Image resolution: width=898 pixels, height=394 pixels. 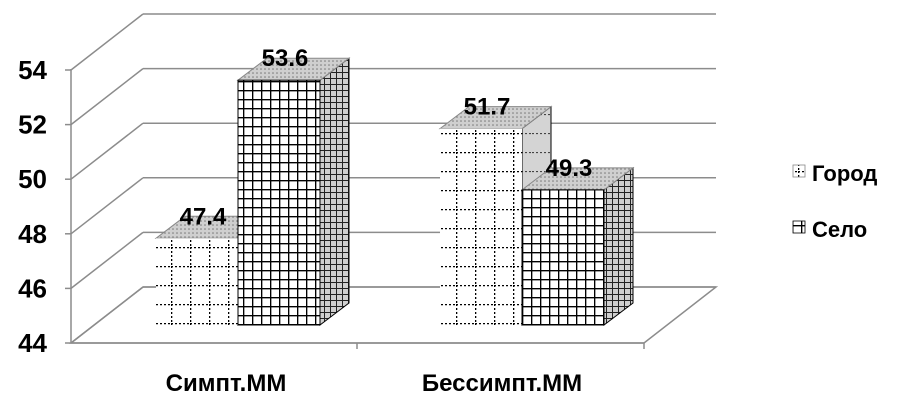 I want to click on y-tick-label: 44, so click(x=32, y=343).